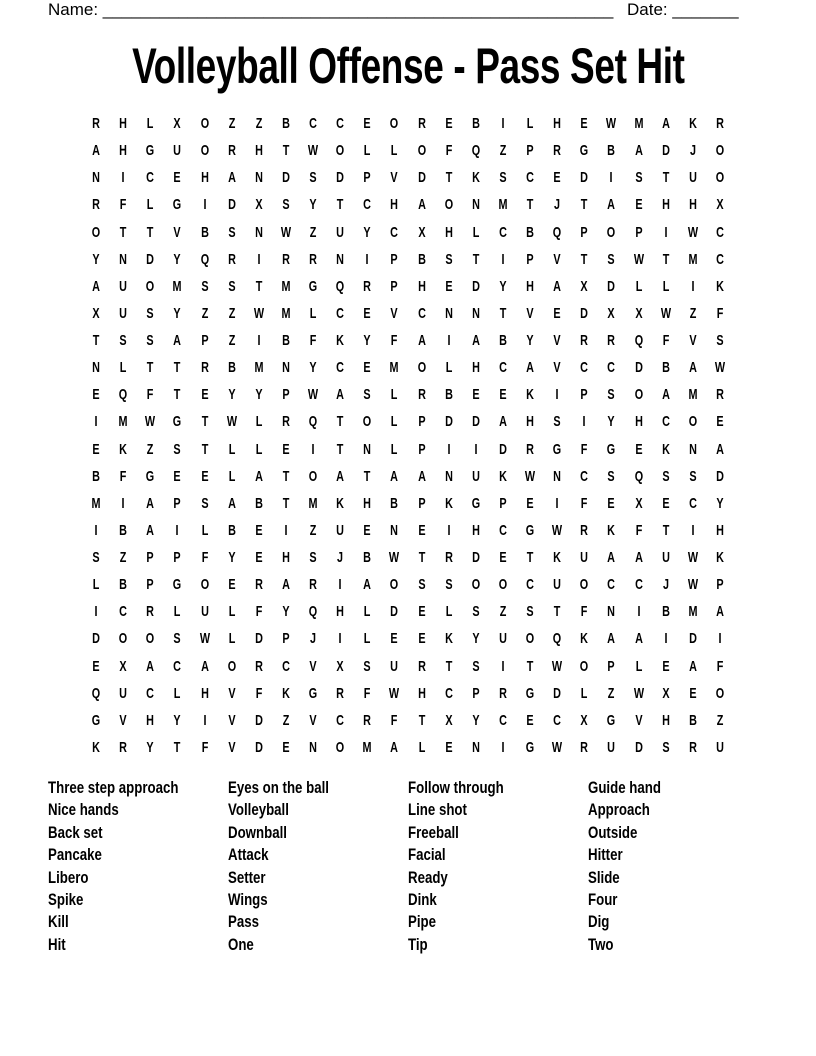 This screenshot has width=816, height=1056. What do you see at coordinates (603, 899) in the screenshot?
I see `word-list-item: Four` at bounding box center [603, 899].